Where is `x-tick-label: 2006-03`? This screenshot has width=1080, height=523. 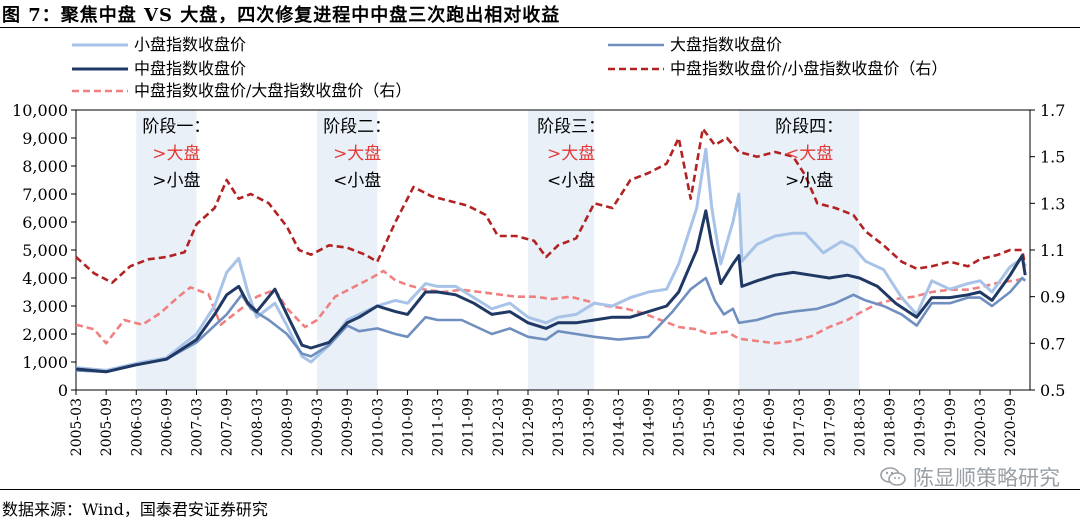 x-tick-label: 2006-03 is located at coordinates (137, 427).